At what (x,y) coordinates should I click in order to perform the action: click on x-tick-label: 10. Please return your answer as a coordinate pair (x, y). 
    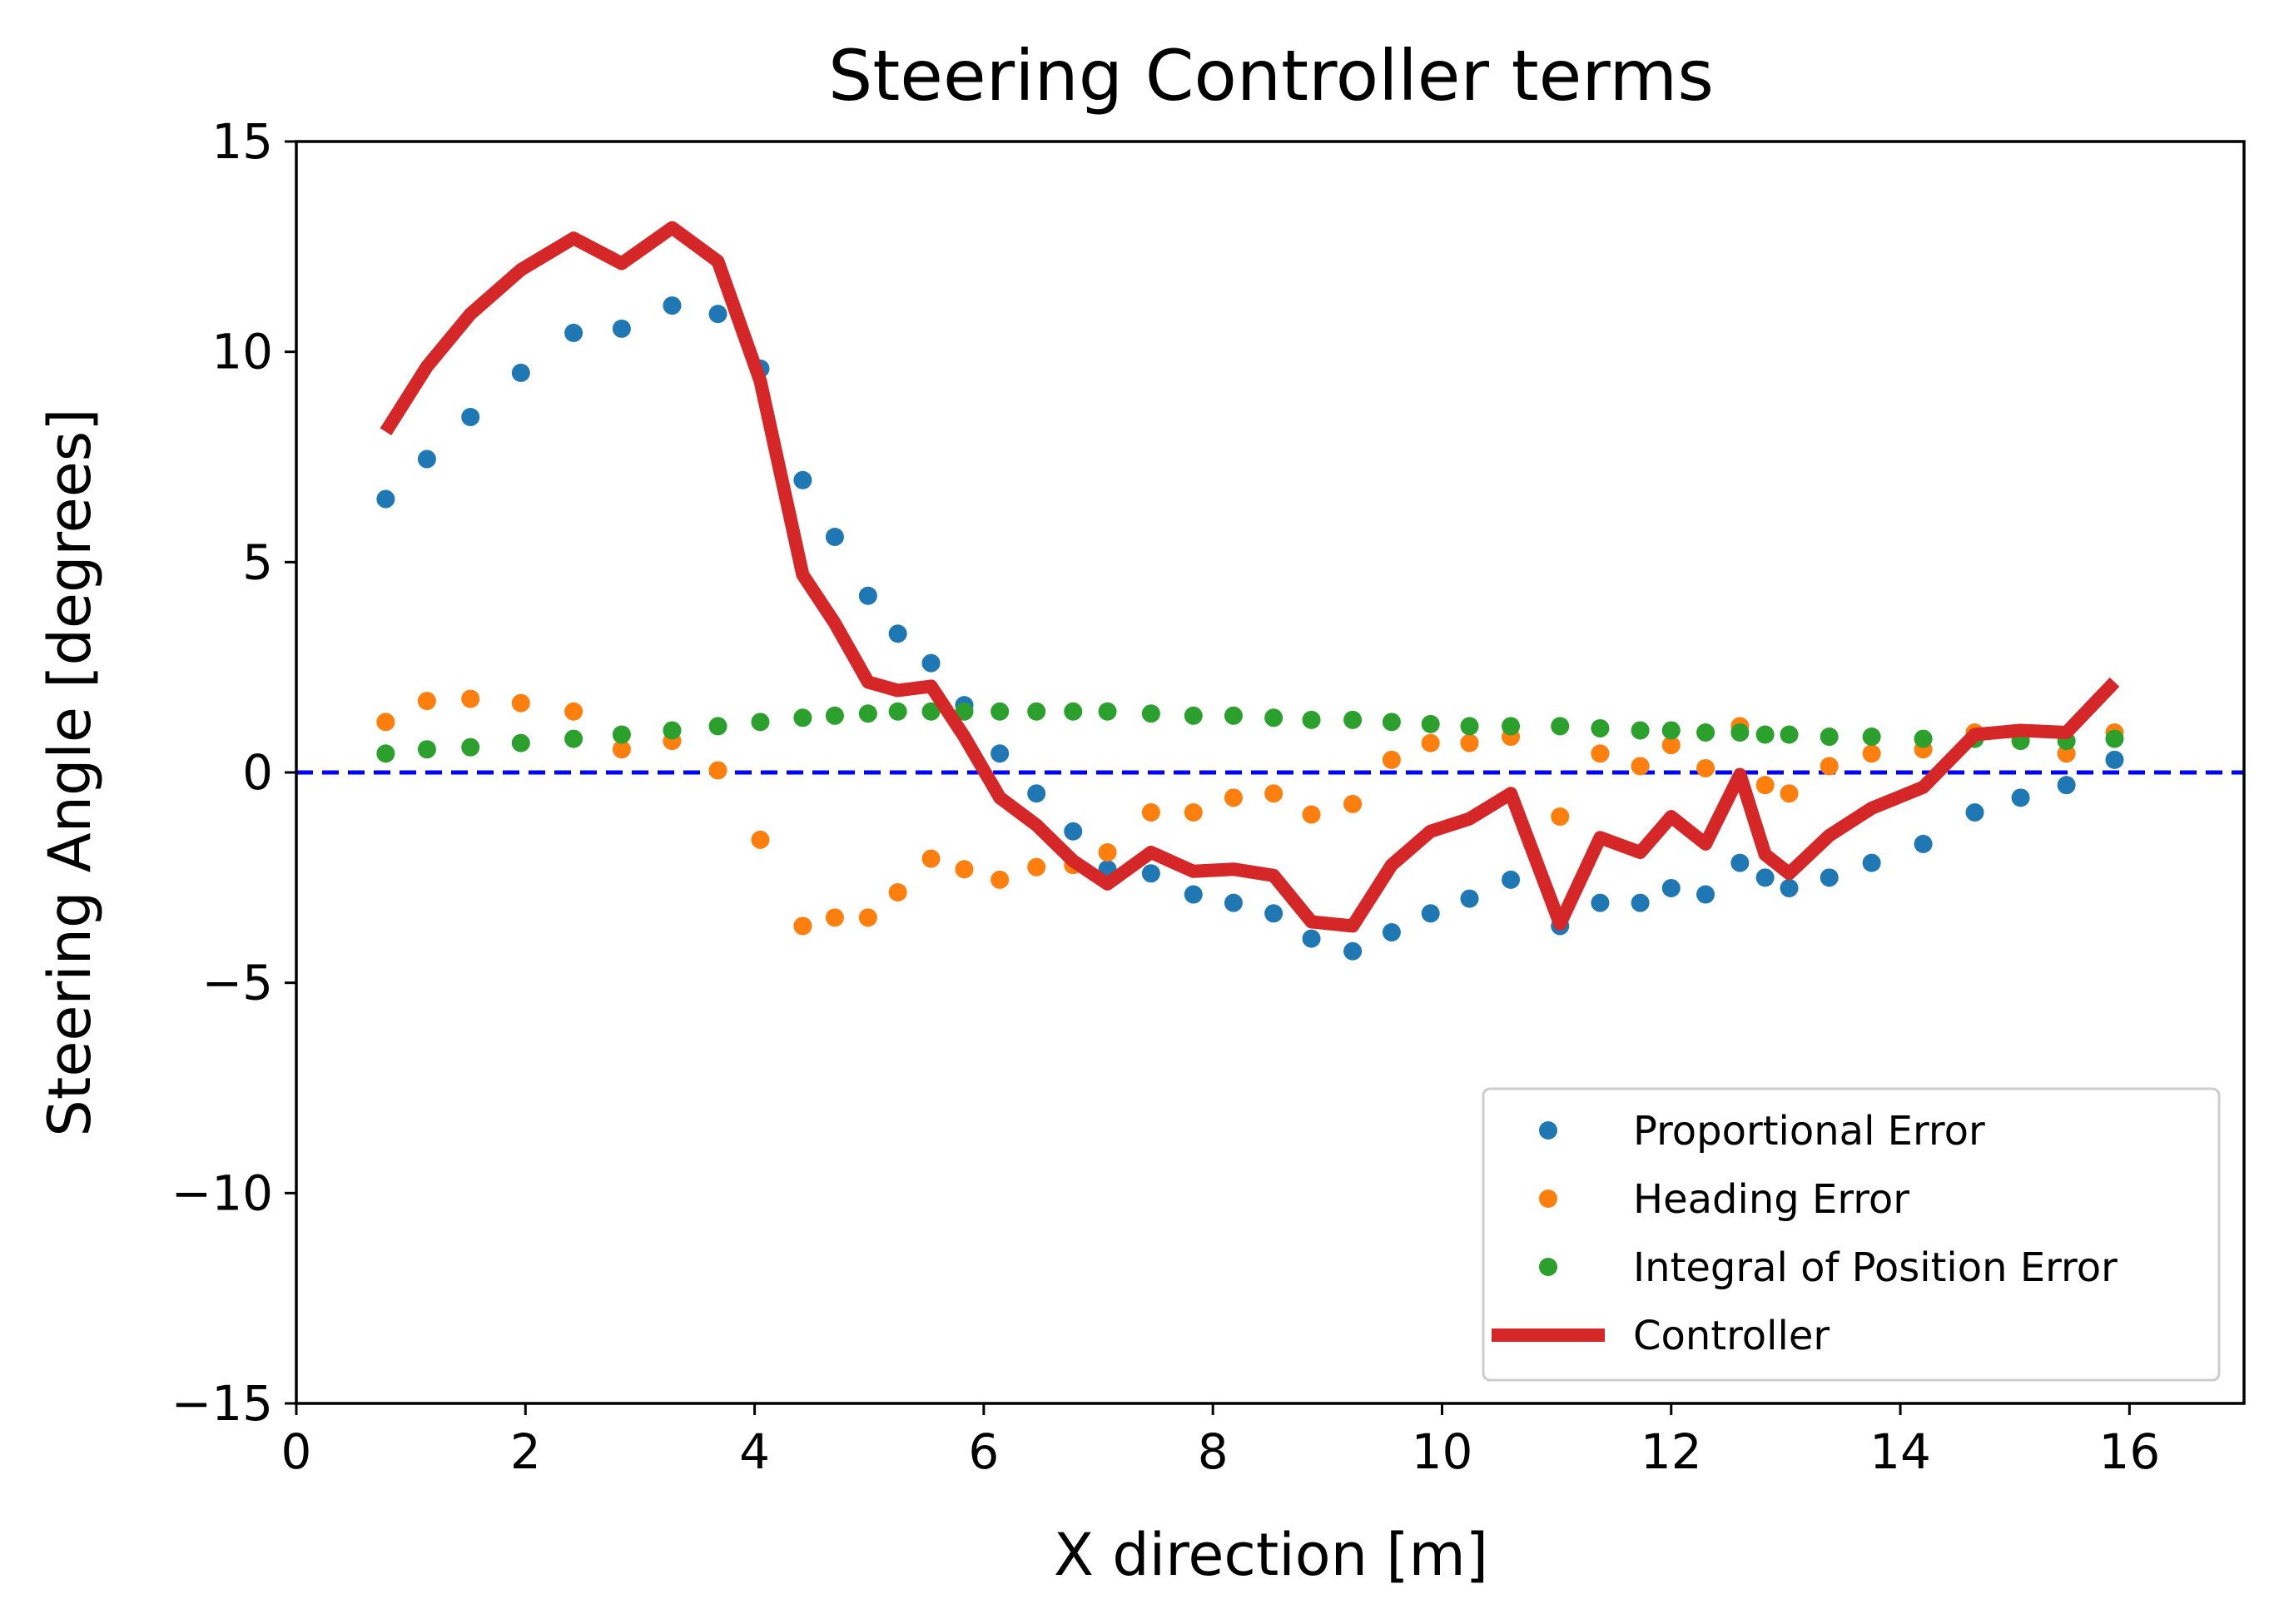
    Looking at the image, I should click on (1442, 1452).